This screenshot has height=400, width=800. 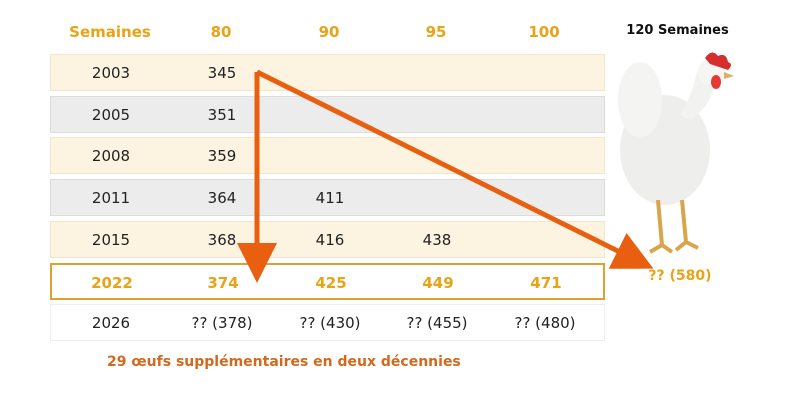 What do you see at coordinates (223, 282) in the screenshot?
I see `value-cell: 374` at bounding box center [223, 282].